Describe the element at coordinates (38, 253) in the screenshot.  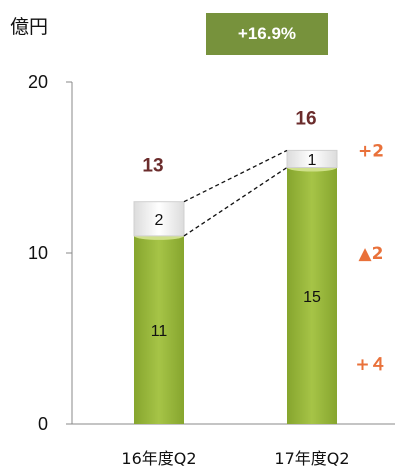
I see `y-tick-label: 10` at that location.